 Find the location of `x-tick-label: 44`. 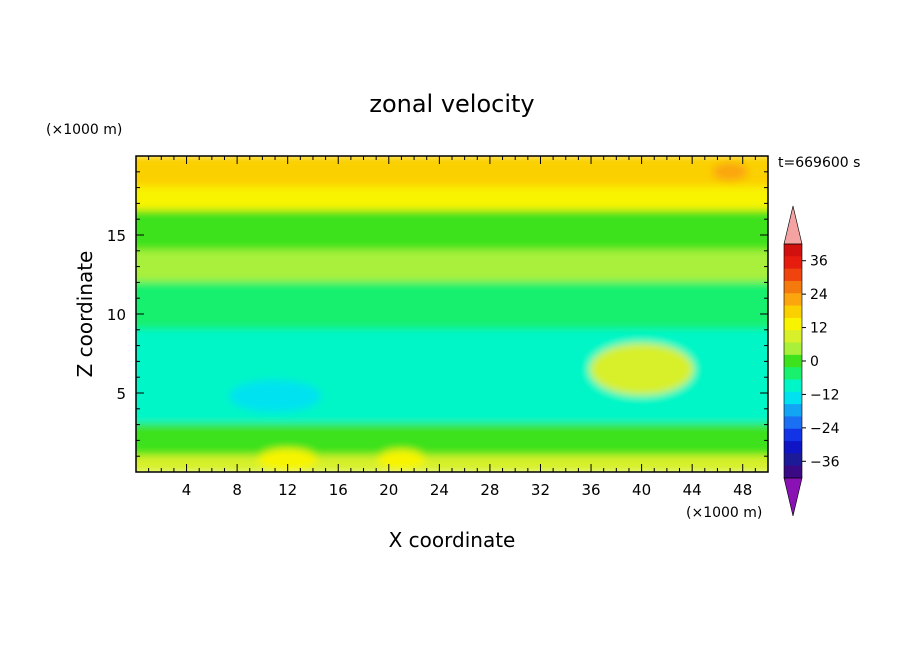

x-tick-label: 44 is located at coordinates (692, 490).